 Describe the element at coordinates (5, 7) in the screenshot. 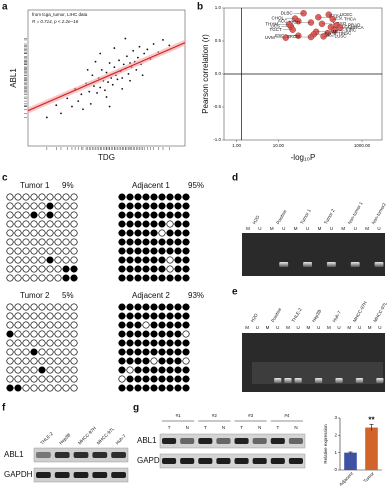

I see `panel-label: a` at that location.